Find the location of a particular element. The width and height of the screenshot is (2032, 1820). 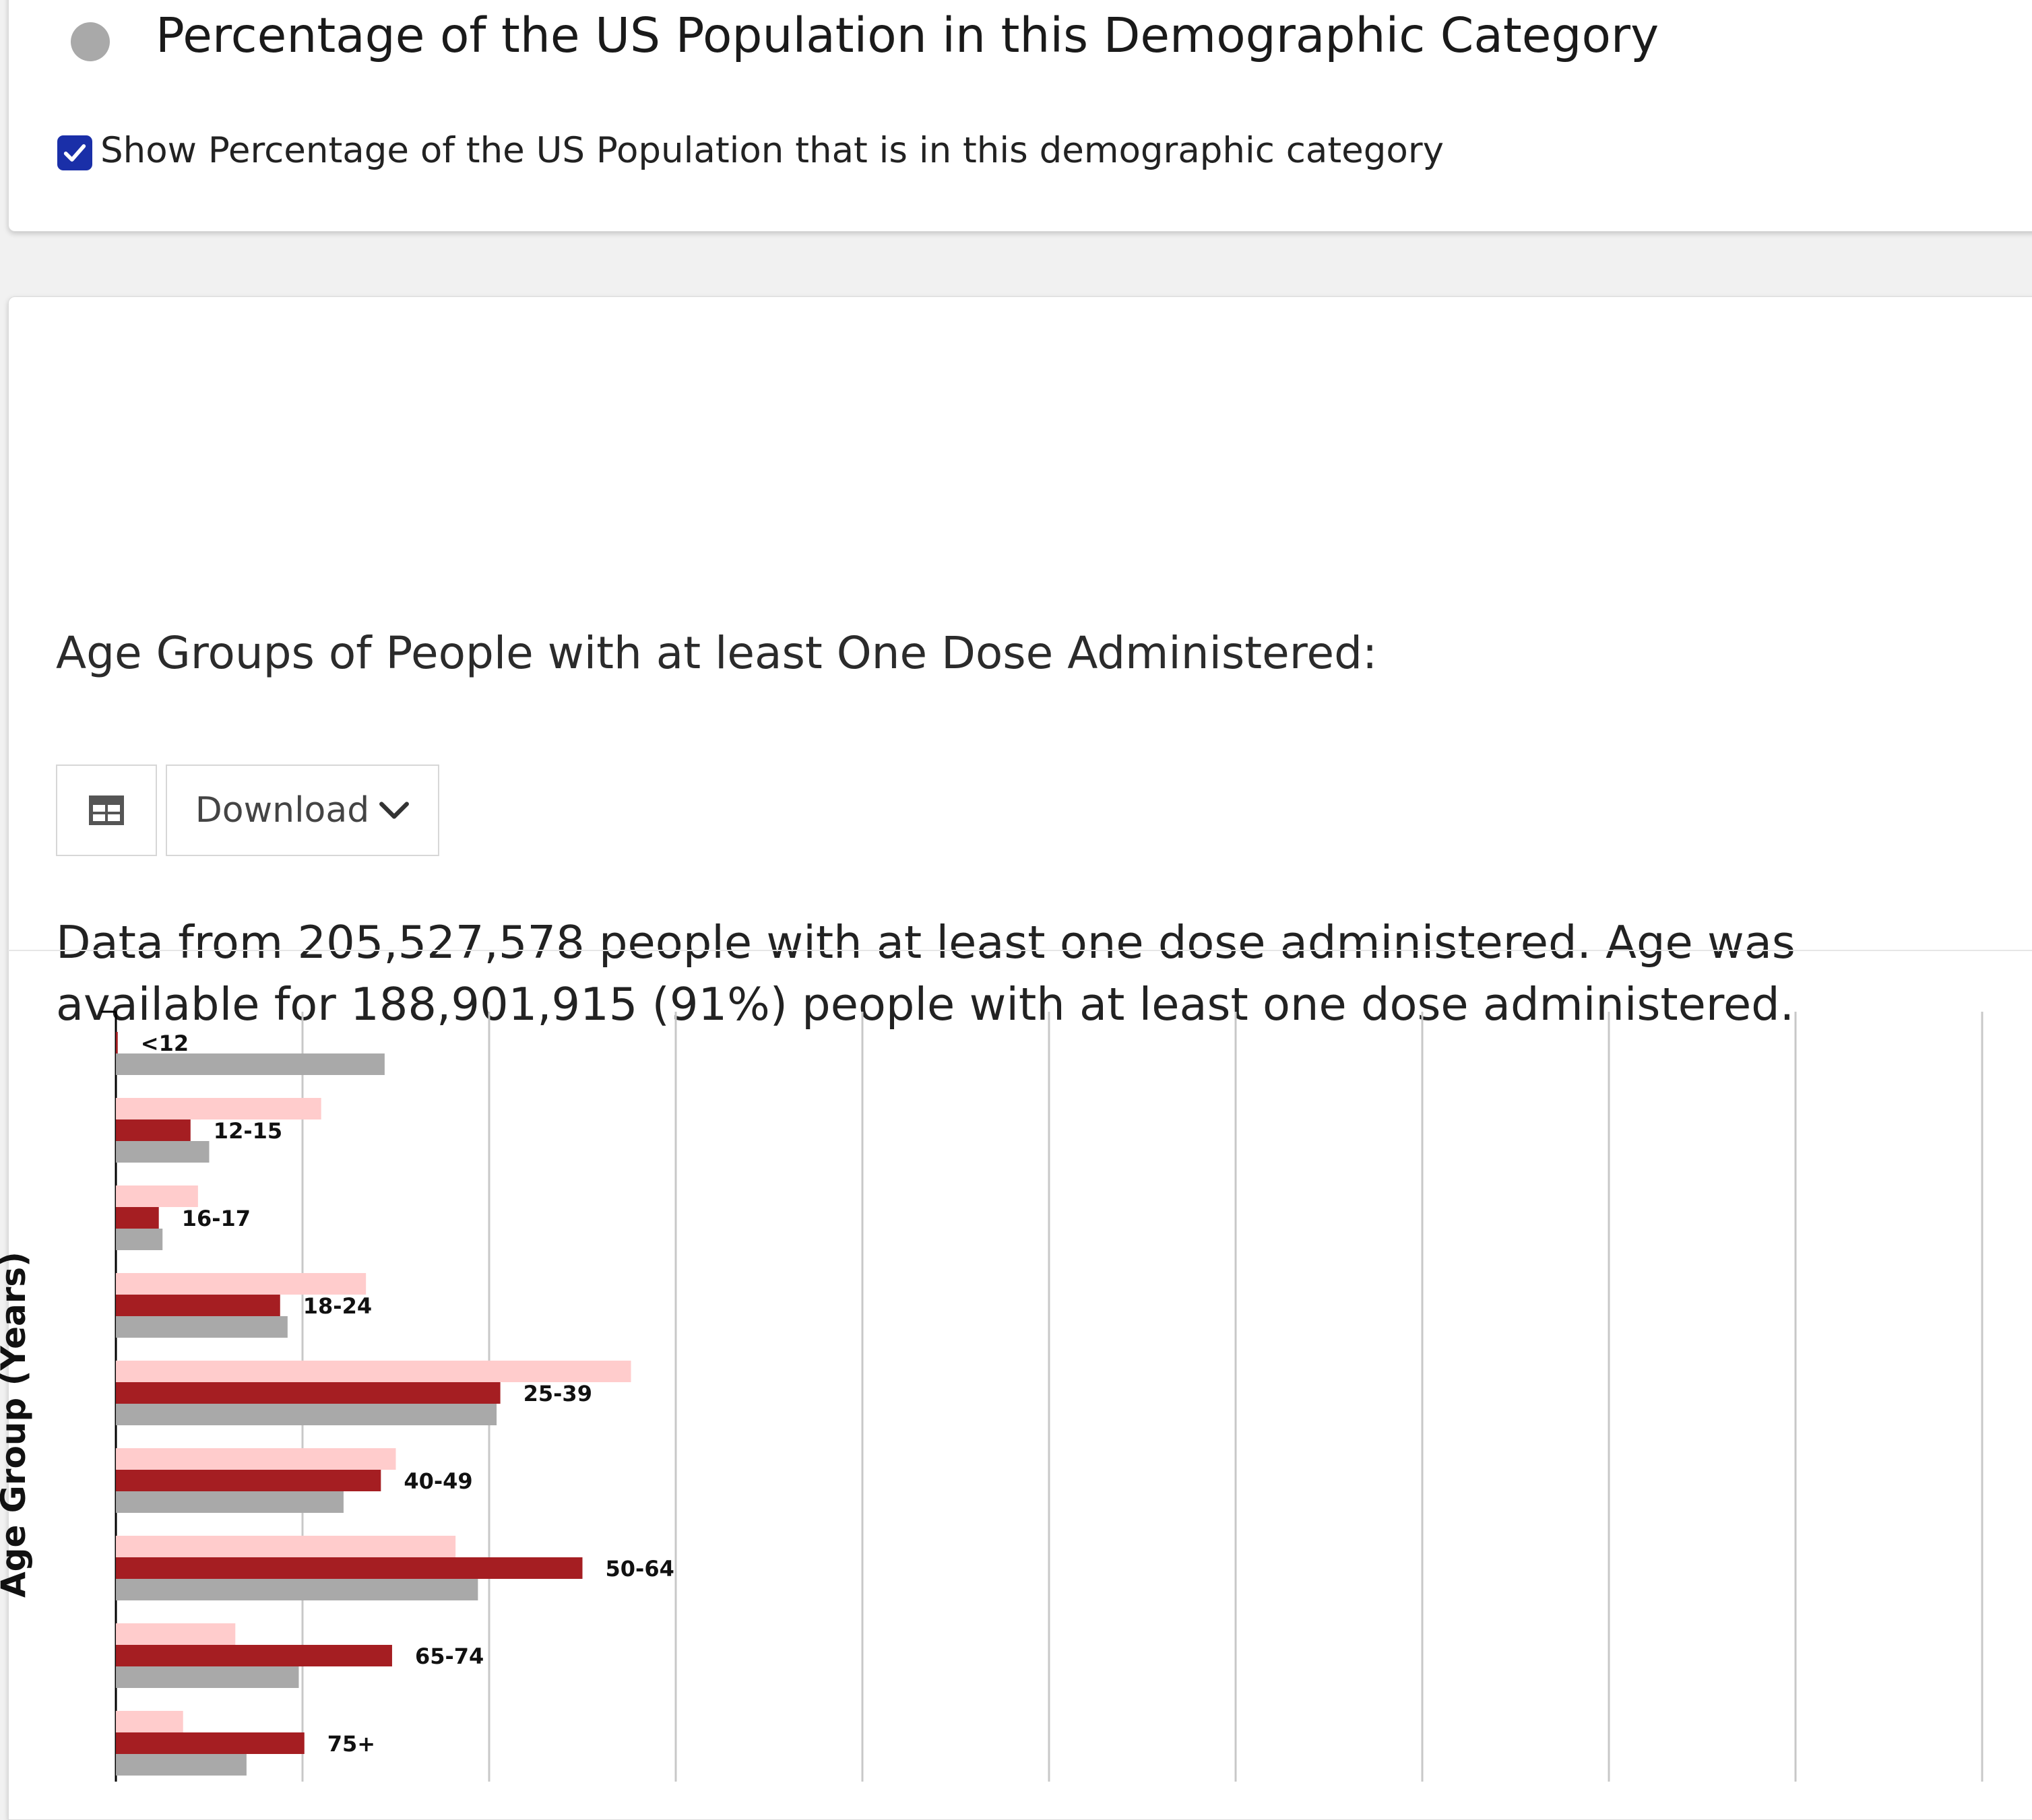

category-label: 16-17 is located at coordinates (216, 1218).